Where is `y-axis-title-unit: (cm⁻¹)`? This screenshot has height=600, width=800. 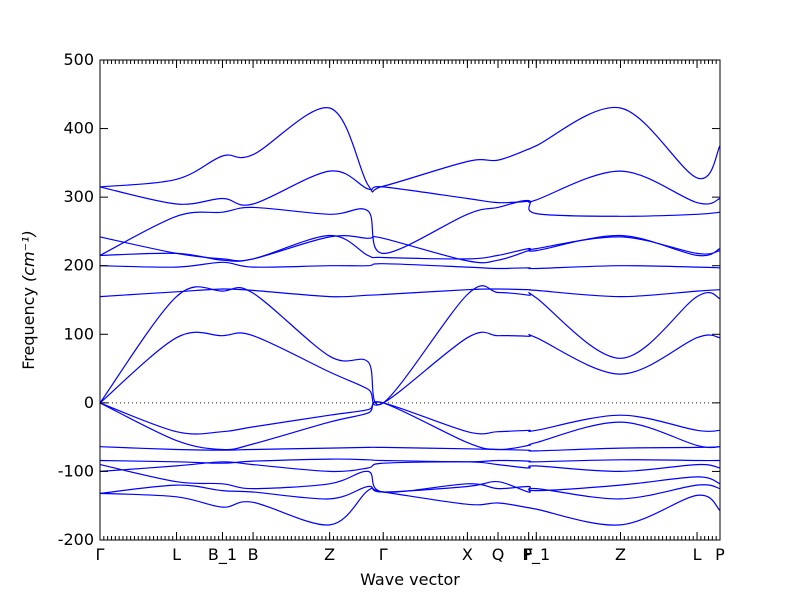 y-axis-title-unit: (cm⁻¹) is located at coordinates (28, 256).